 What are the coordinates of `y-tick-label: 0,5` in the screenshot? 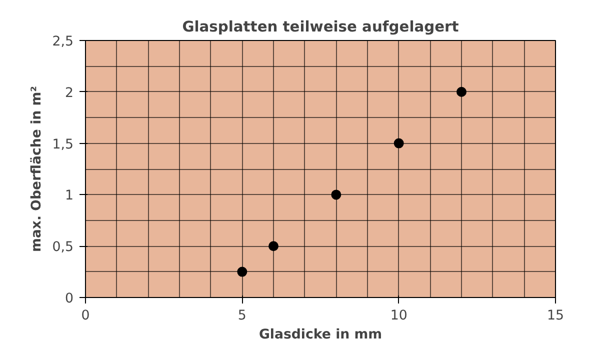 It's located at (63, 248).